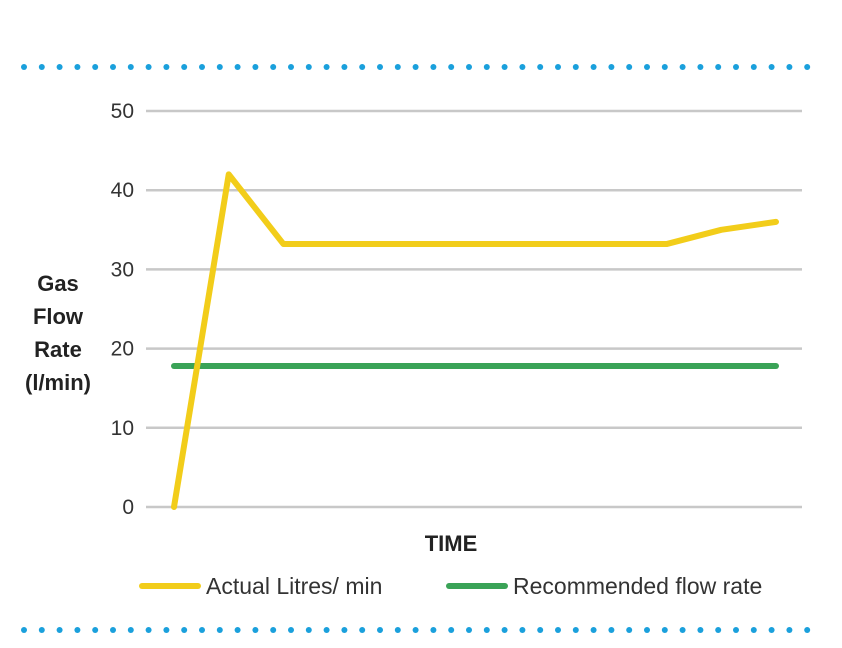 The image size is (842, 648). I want to click on y-axis-label-line-3: Rate, so click(58, 349).